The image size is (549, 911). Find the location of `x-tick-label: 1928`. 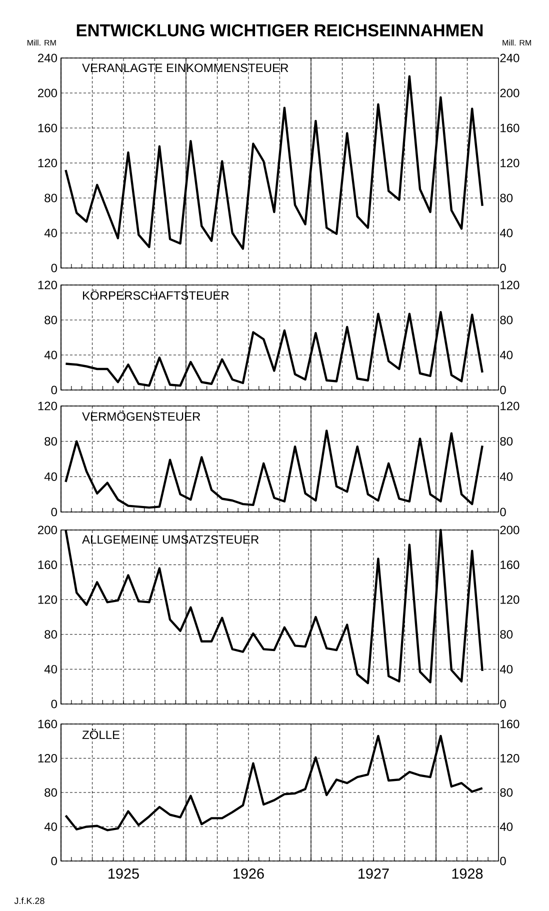

x-tick-label: 1928 is located at coordinates (467, 873).